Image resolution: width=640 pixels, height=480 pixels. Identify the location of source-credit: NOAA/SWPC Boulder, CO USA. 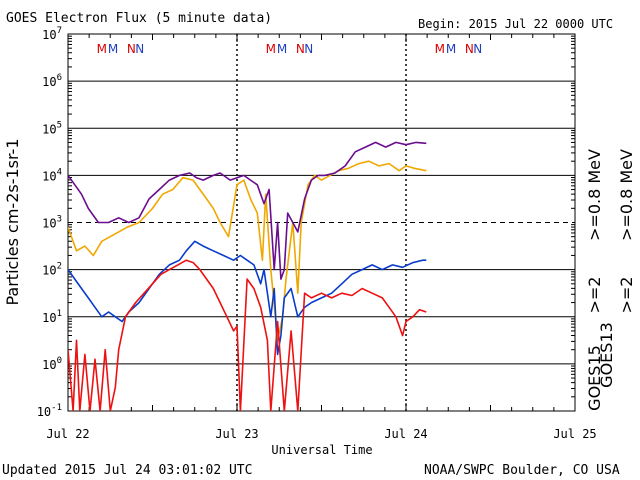
(522, 470).